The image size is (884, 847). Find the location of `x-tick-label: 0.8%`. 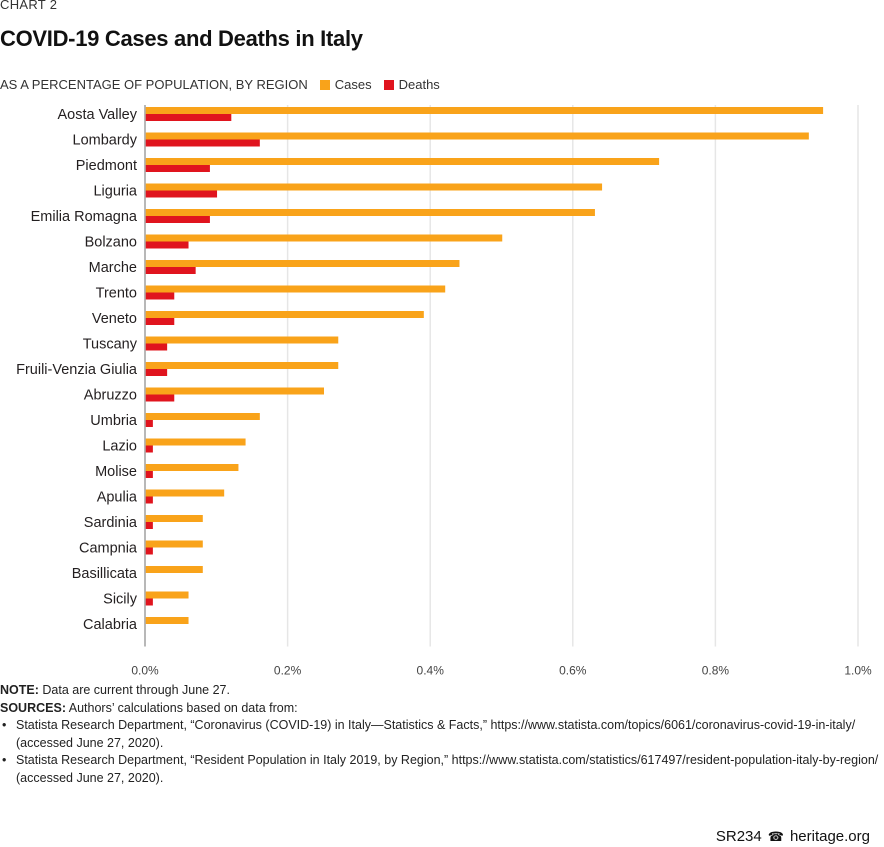

x-tick-label: 0.8% is located at coordinates (716, 670).